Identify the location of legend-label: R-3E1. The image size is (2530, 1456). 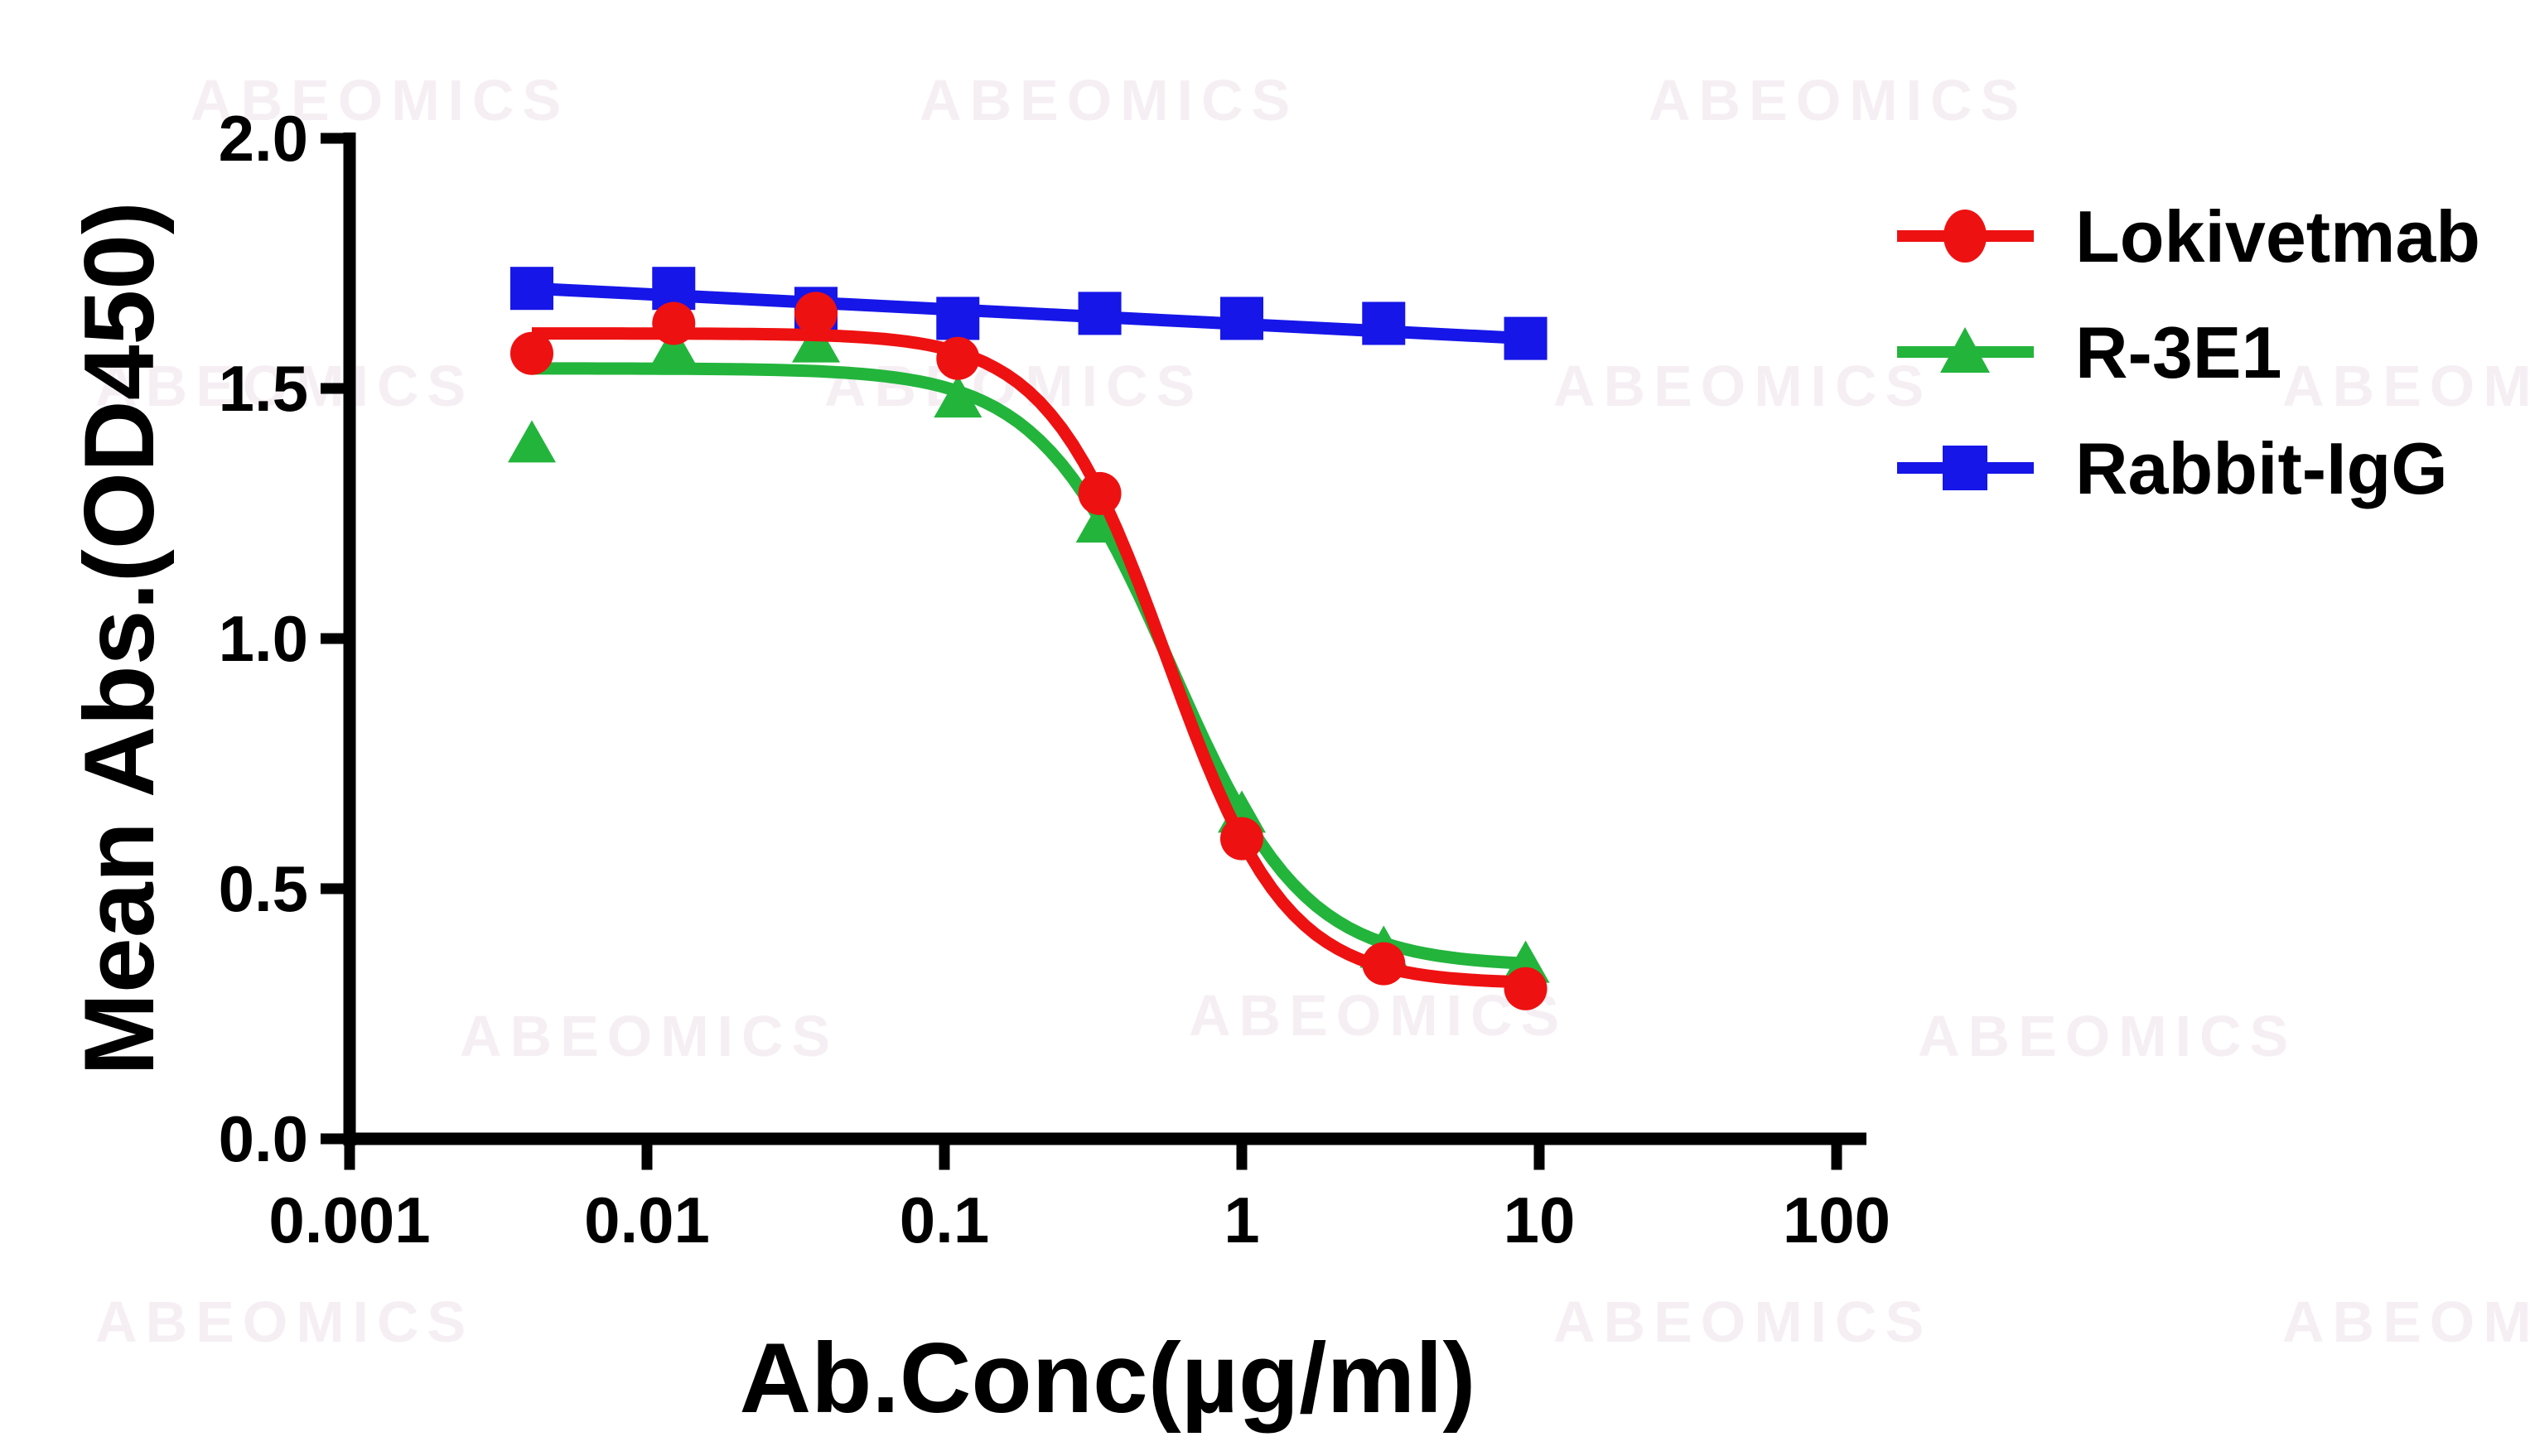
(2178, 352).